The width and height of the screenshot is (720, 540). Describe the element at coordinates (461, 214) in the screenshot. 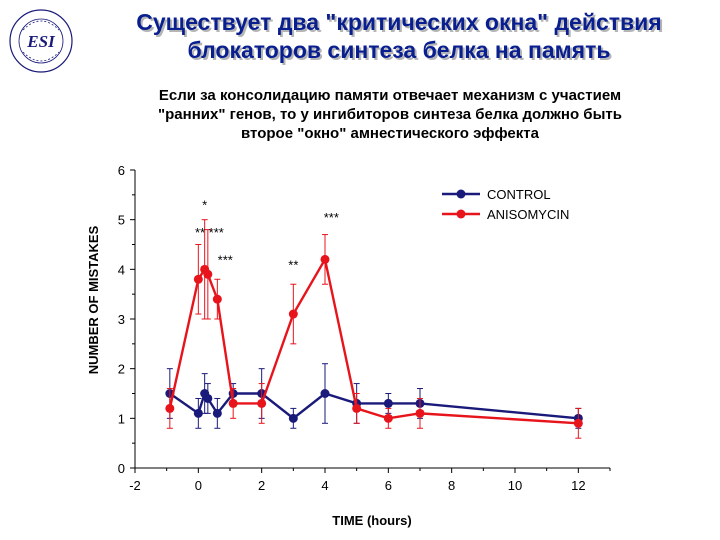

I see `legend-anisomycin-marker` at that location.